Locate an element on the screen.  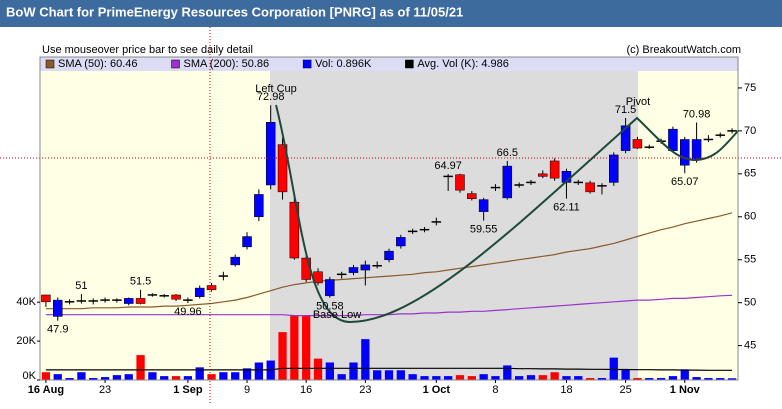
x-tick-label: 1 Nov is located at coordinates (685, 390).